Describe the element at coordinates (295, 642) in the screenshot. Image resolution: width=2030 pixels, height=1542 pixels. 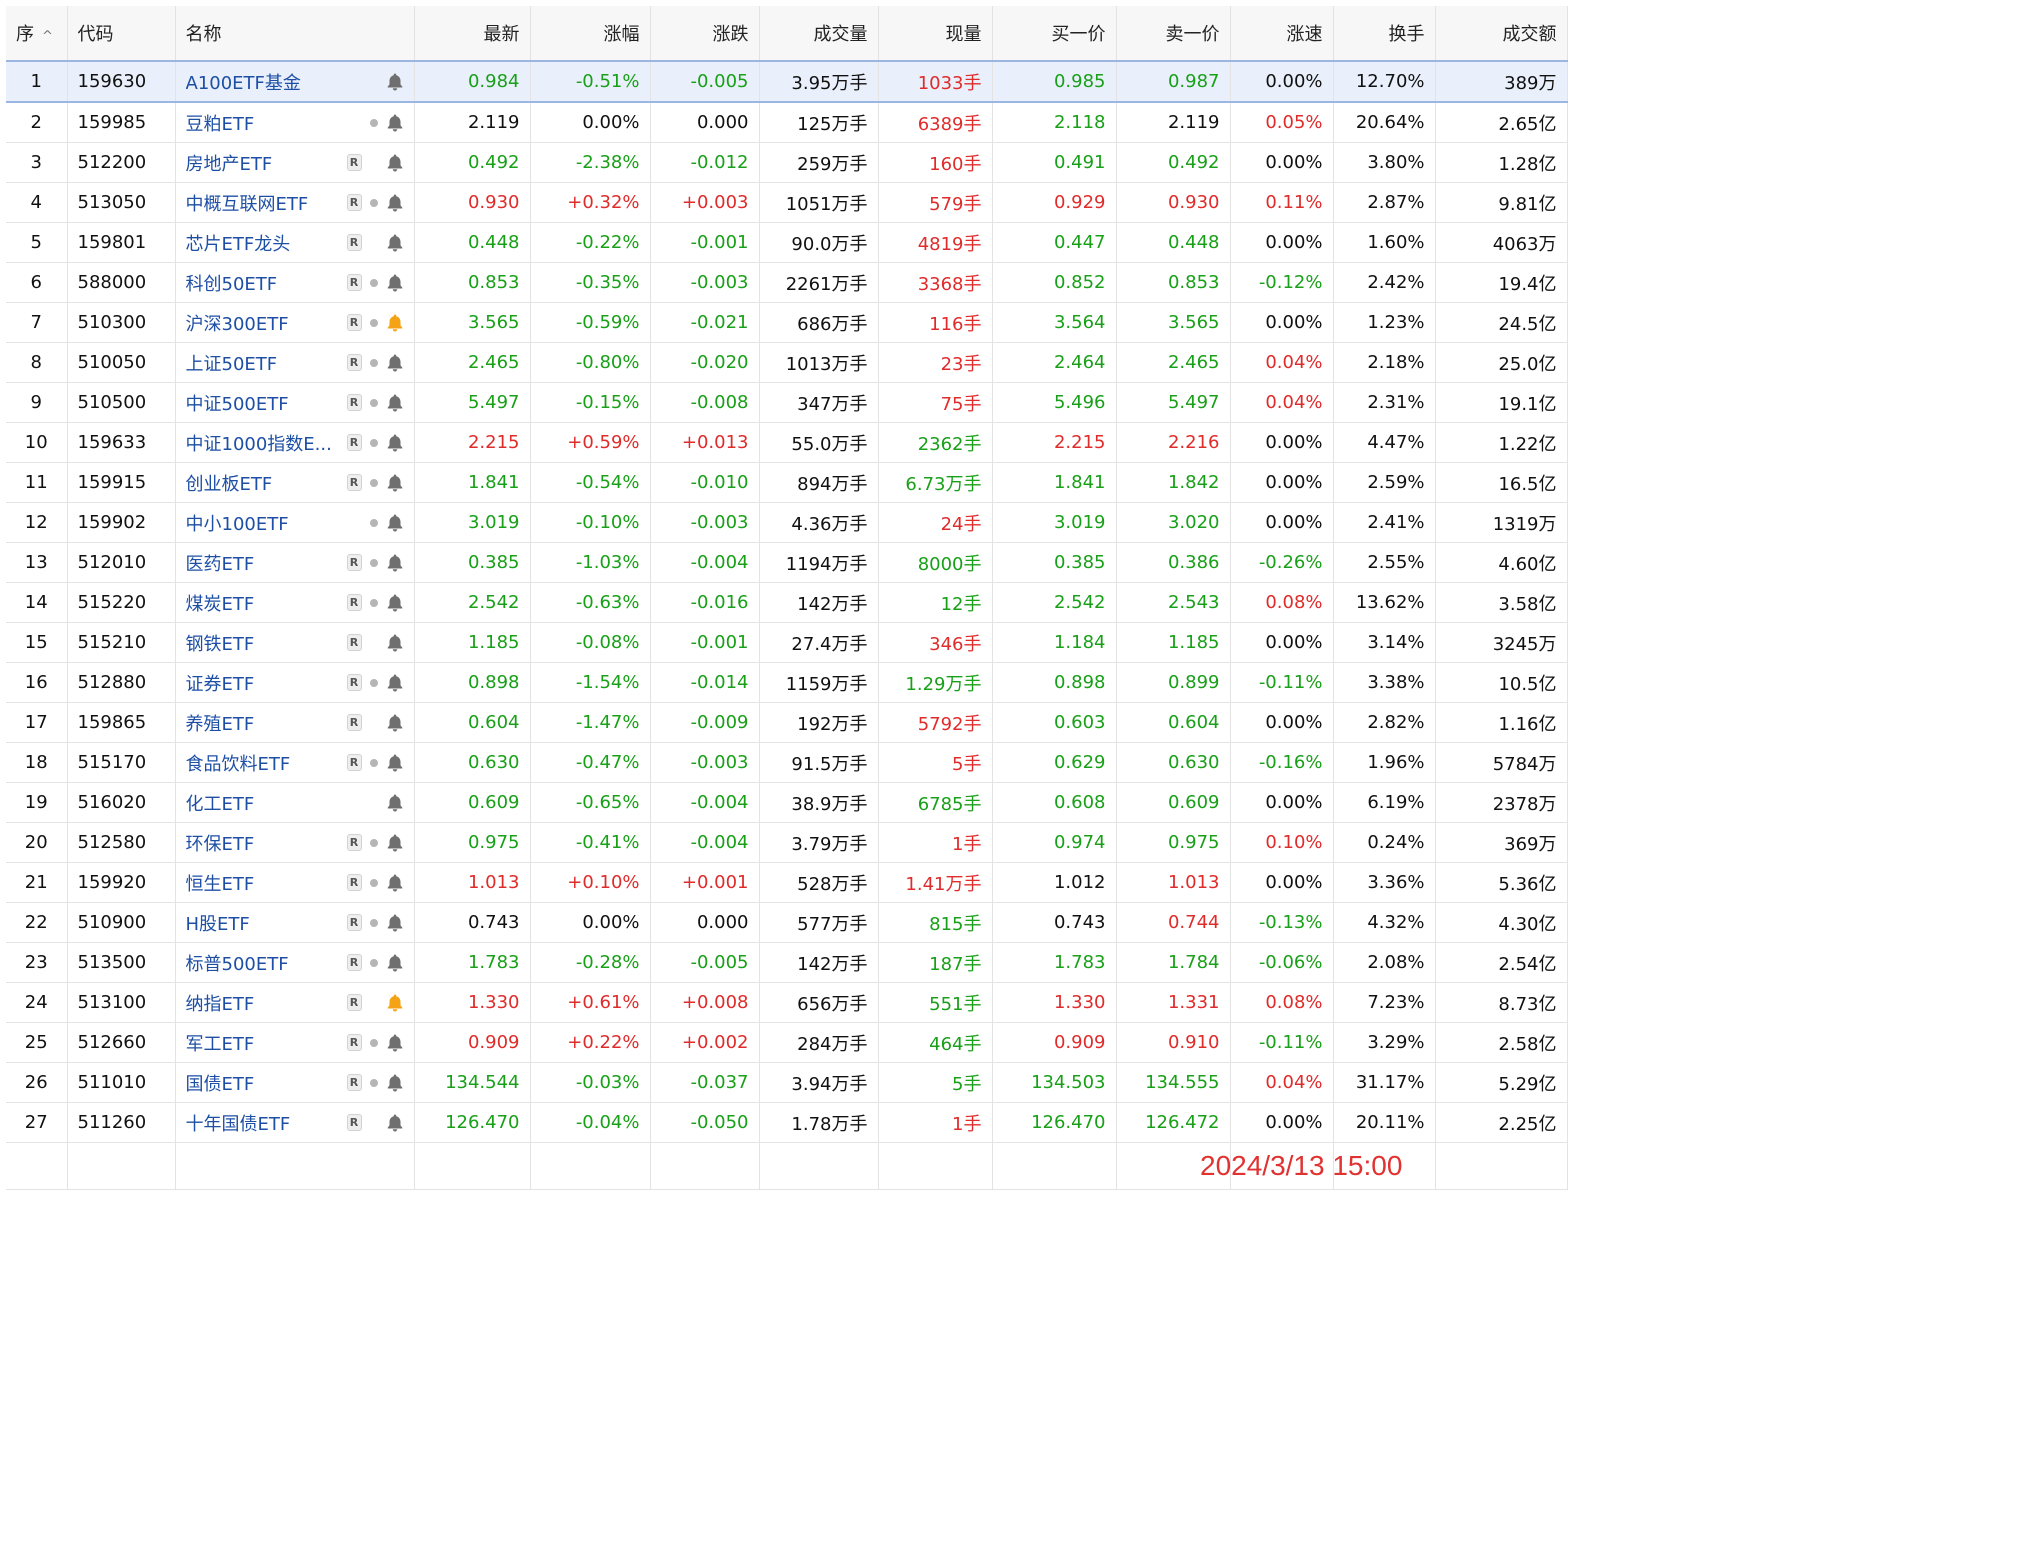
I see `cell-name: 钢铁ETF R` at that location.